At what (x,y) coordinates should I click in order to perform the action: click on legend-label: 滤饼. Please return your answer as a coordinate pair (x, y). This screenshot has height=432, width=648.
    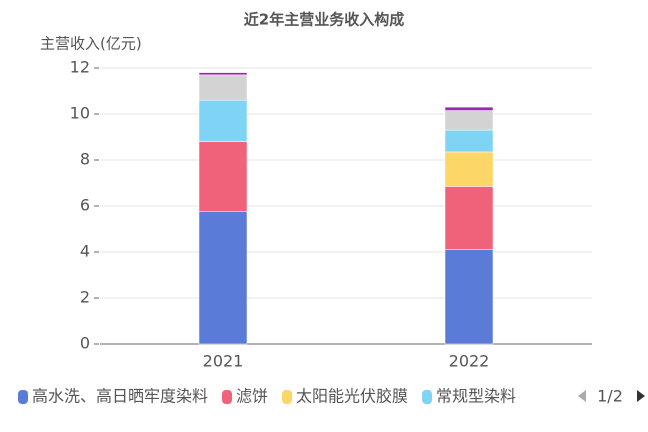
    Looking at the image, I should click on (252, 396).